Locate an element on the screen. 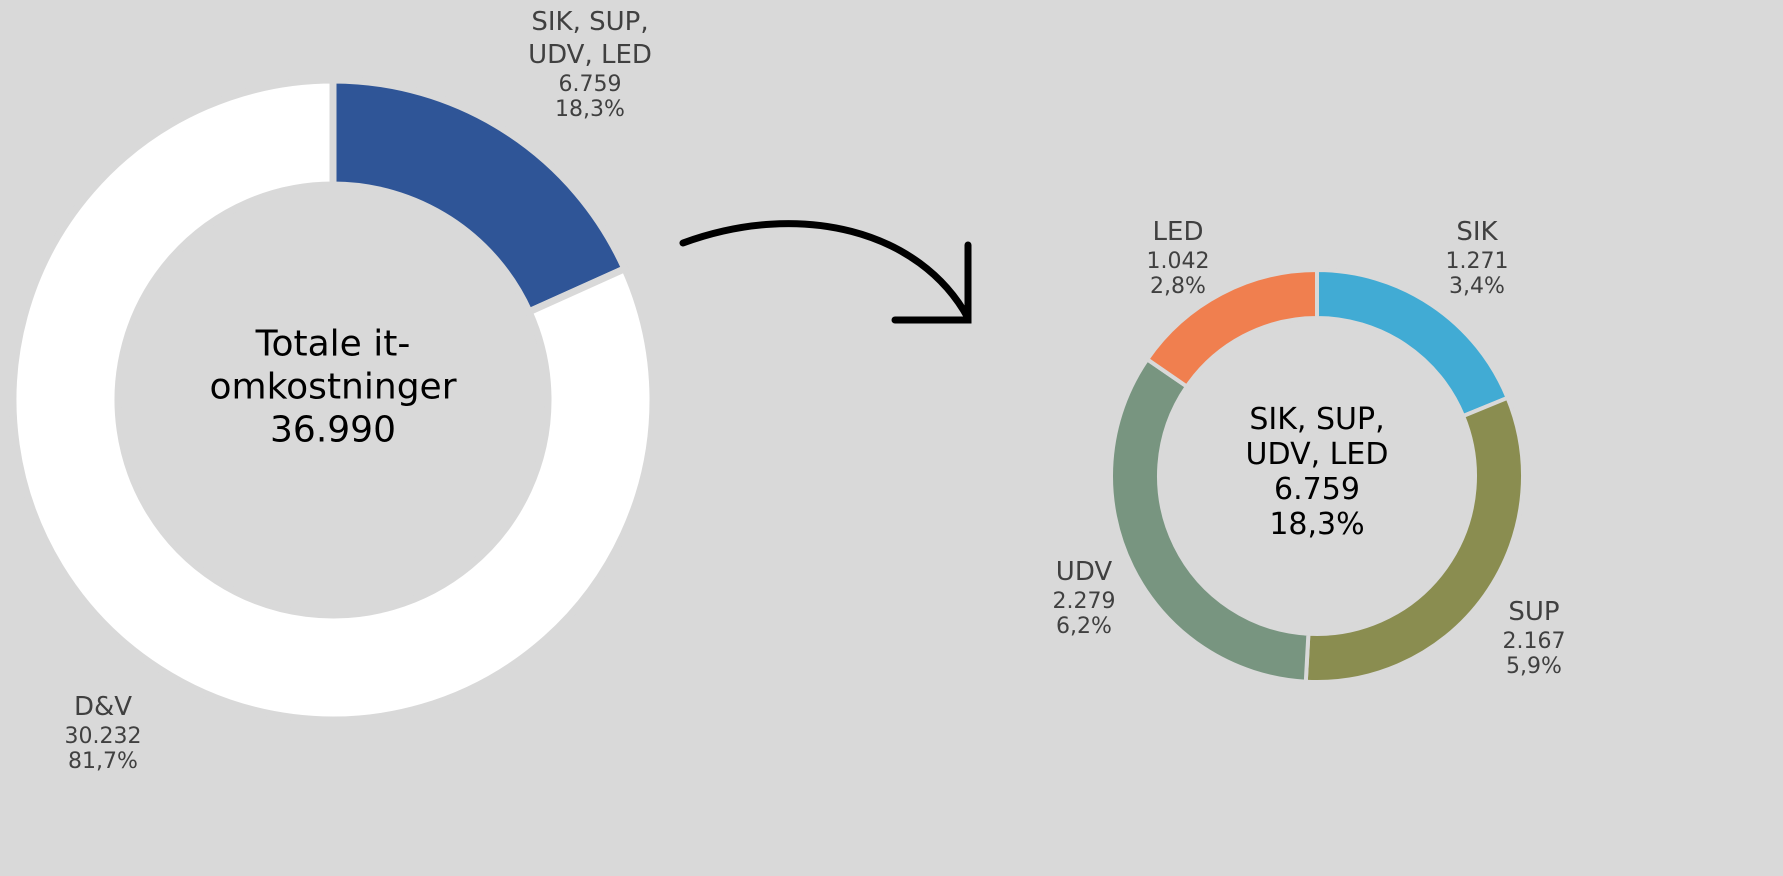 The image size is (1783, 876). arrow is located at coordinates (825, 272).